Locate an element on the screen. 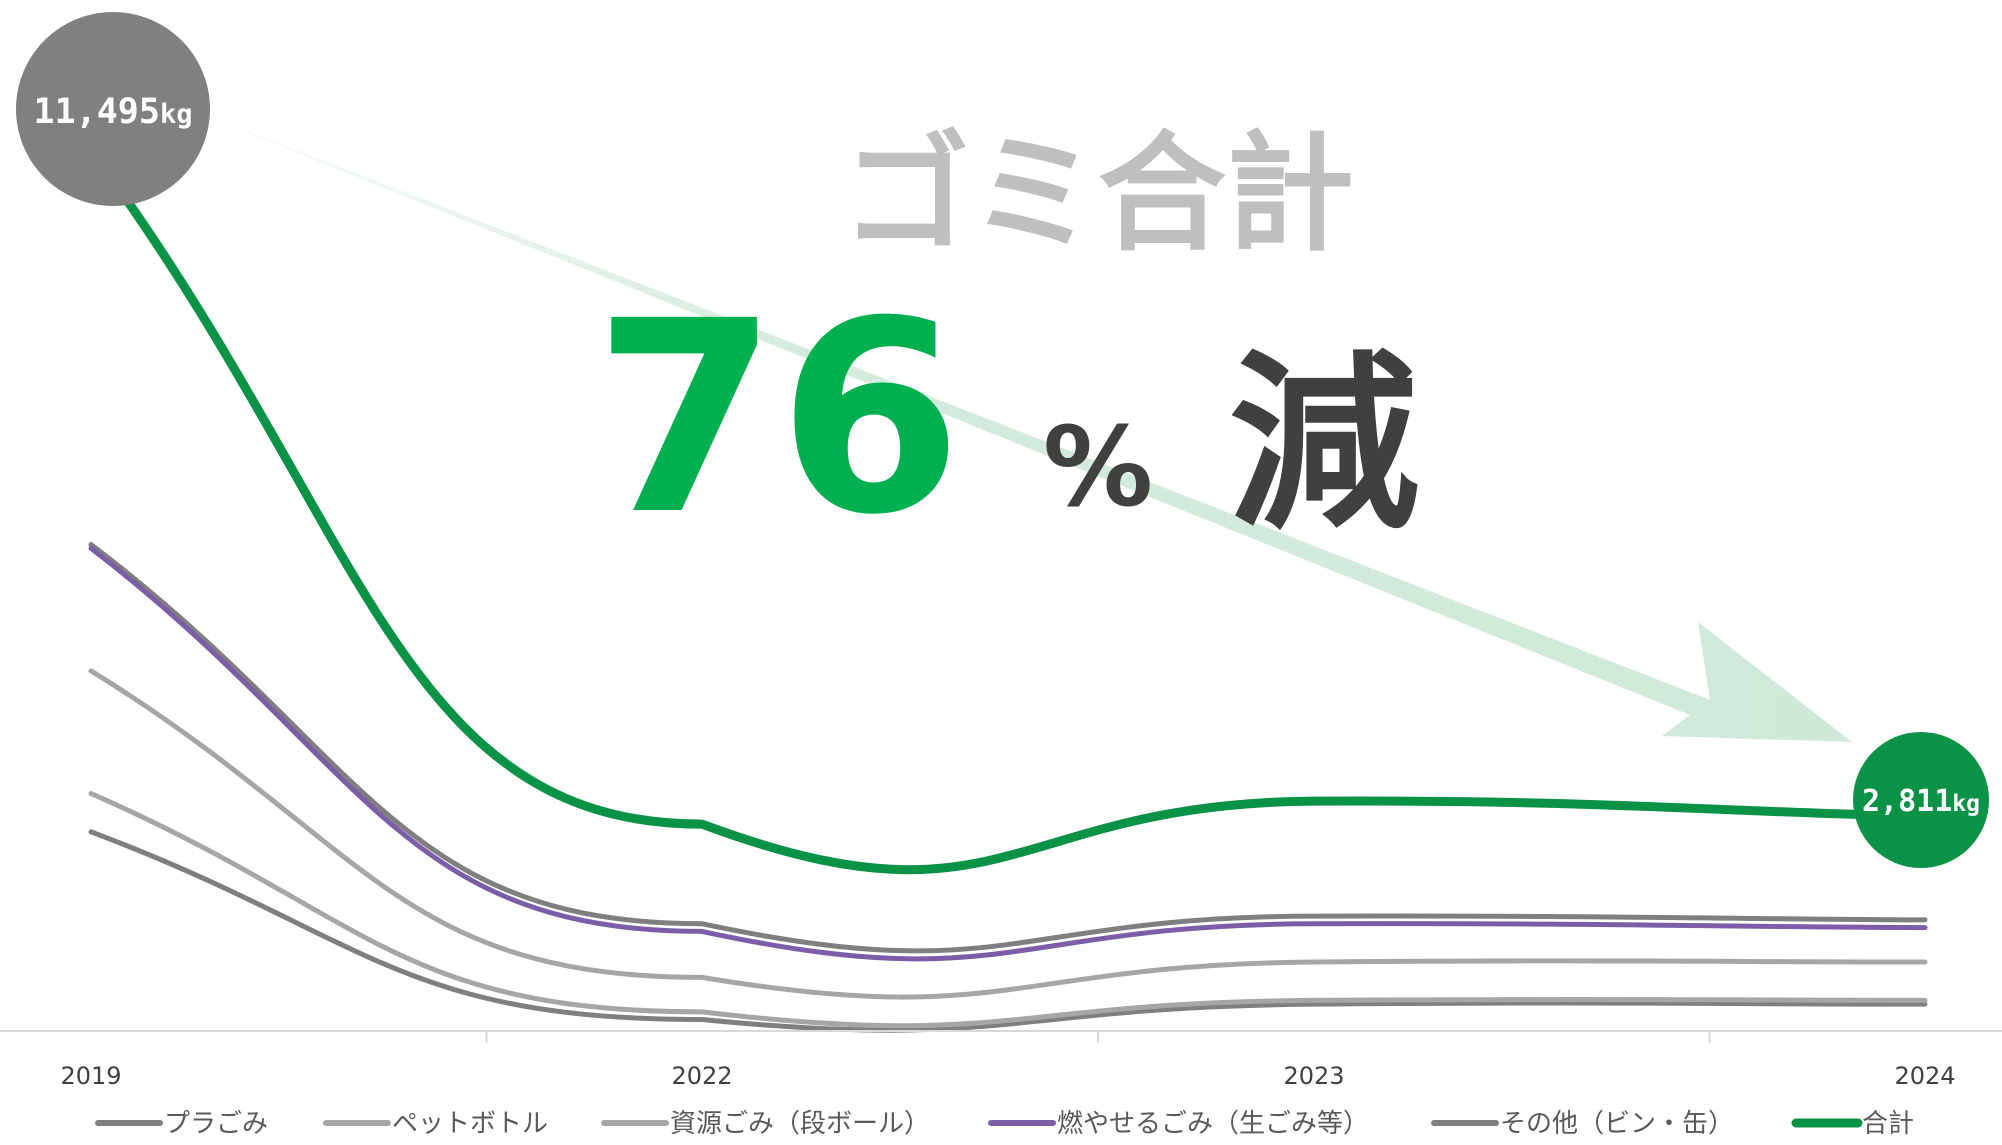  legend-item: ペットボトル is located at coordinates (435, 1124).